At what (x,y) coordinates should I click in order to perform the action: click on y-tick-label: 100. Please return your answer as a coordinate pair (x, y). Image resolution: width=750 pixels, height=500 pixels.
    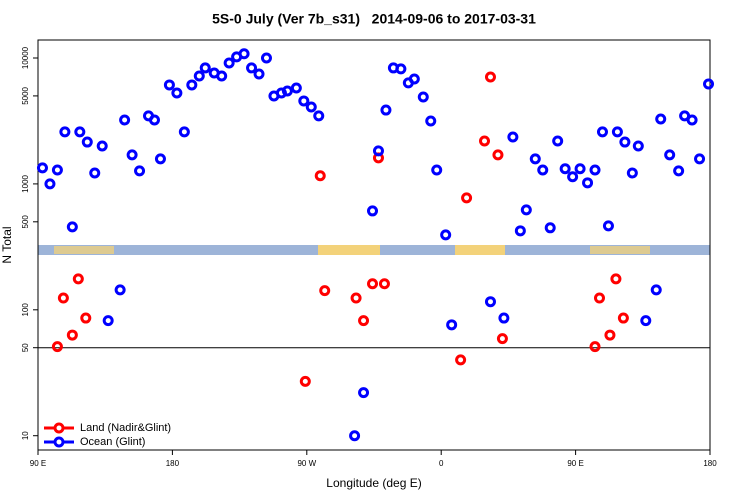
    Looking at the image, I should click on (25, 310).